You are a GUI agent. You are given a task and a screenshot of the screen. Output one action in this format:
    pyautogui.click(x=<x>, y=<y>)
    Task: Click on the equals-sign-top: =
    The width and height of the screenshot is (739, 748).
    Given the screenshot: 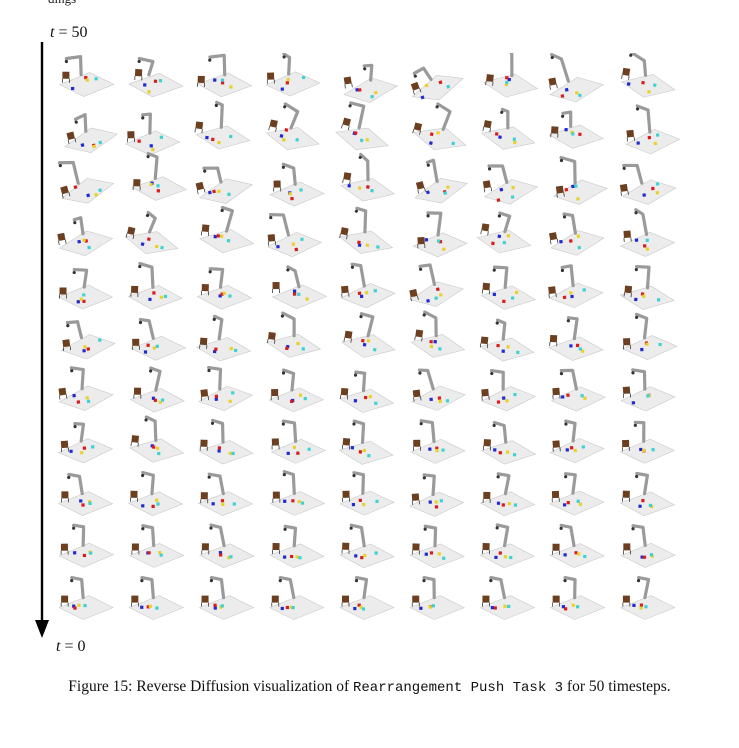 What is the action you would take?
    pyautogui.click(x=63, y=32)
    